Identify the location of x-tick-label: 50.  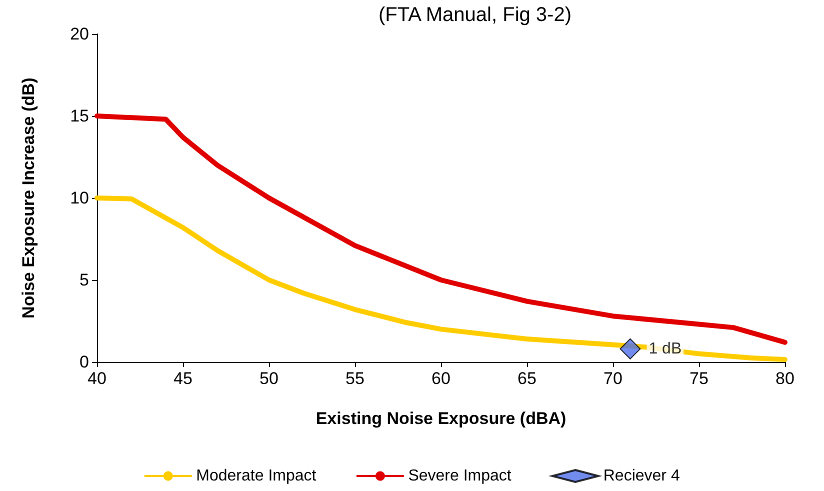
(269, 378).